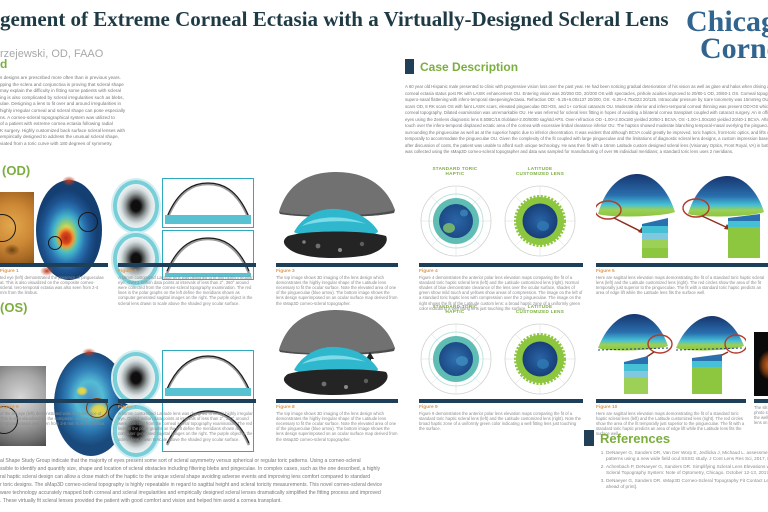 The image size is (768, 512). I want to click on polar-plot-latitude-os, so click(540, 361).